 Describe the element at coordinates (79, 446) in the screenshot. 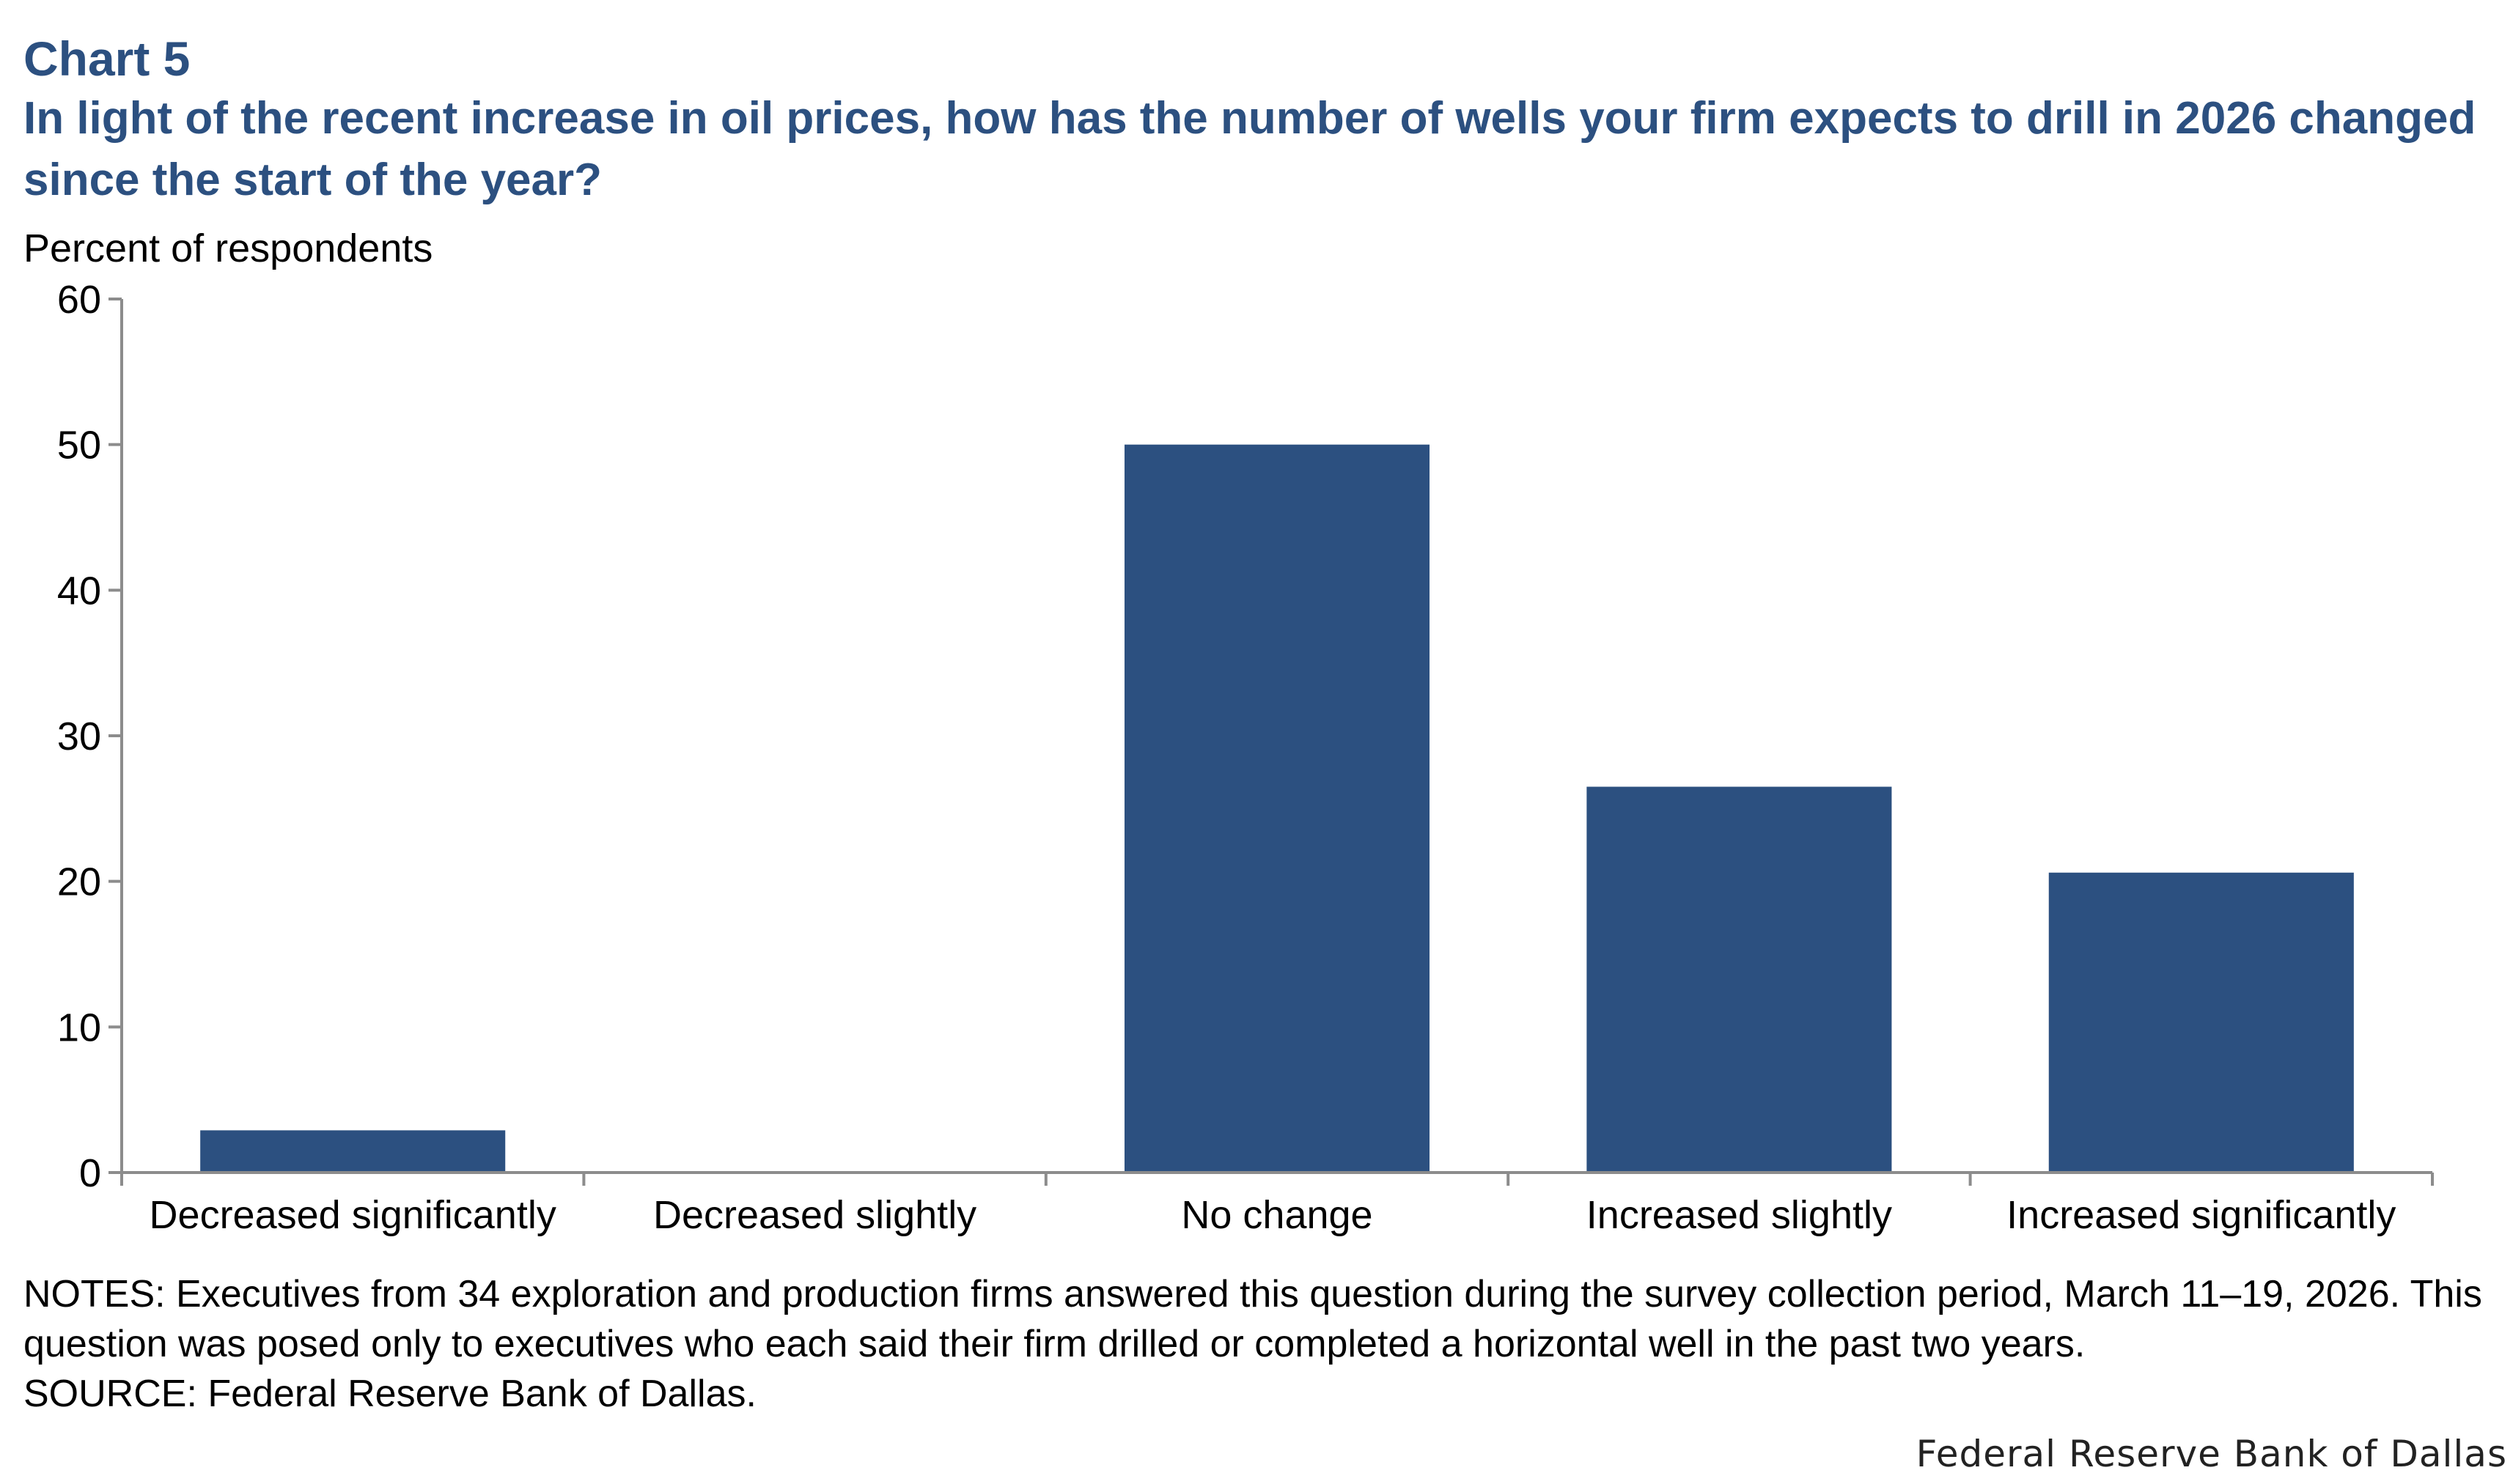

I see `y-tick-label-5: 50` at that location.